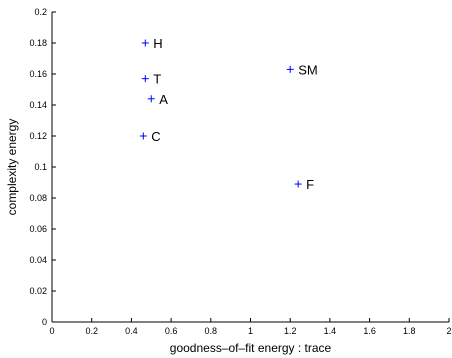 This screenshot has width=452, height=358. I want to click on y-tick-label: 0.16, so click(38, 74).